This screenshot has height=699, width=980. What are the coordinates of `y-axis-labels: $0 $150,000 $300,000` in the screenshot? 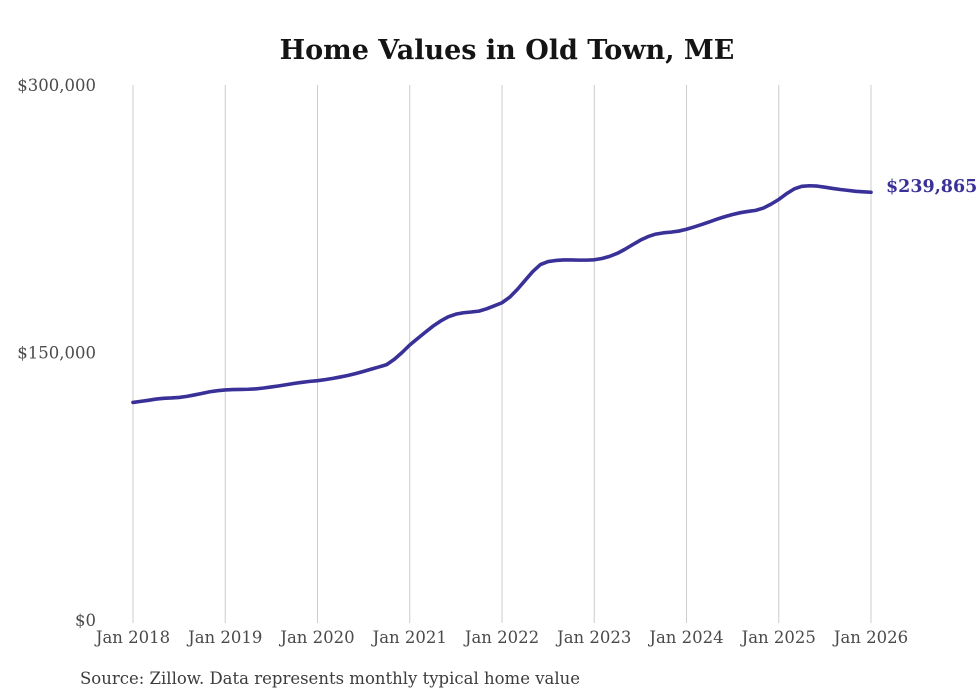 It's located at (56, 353).